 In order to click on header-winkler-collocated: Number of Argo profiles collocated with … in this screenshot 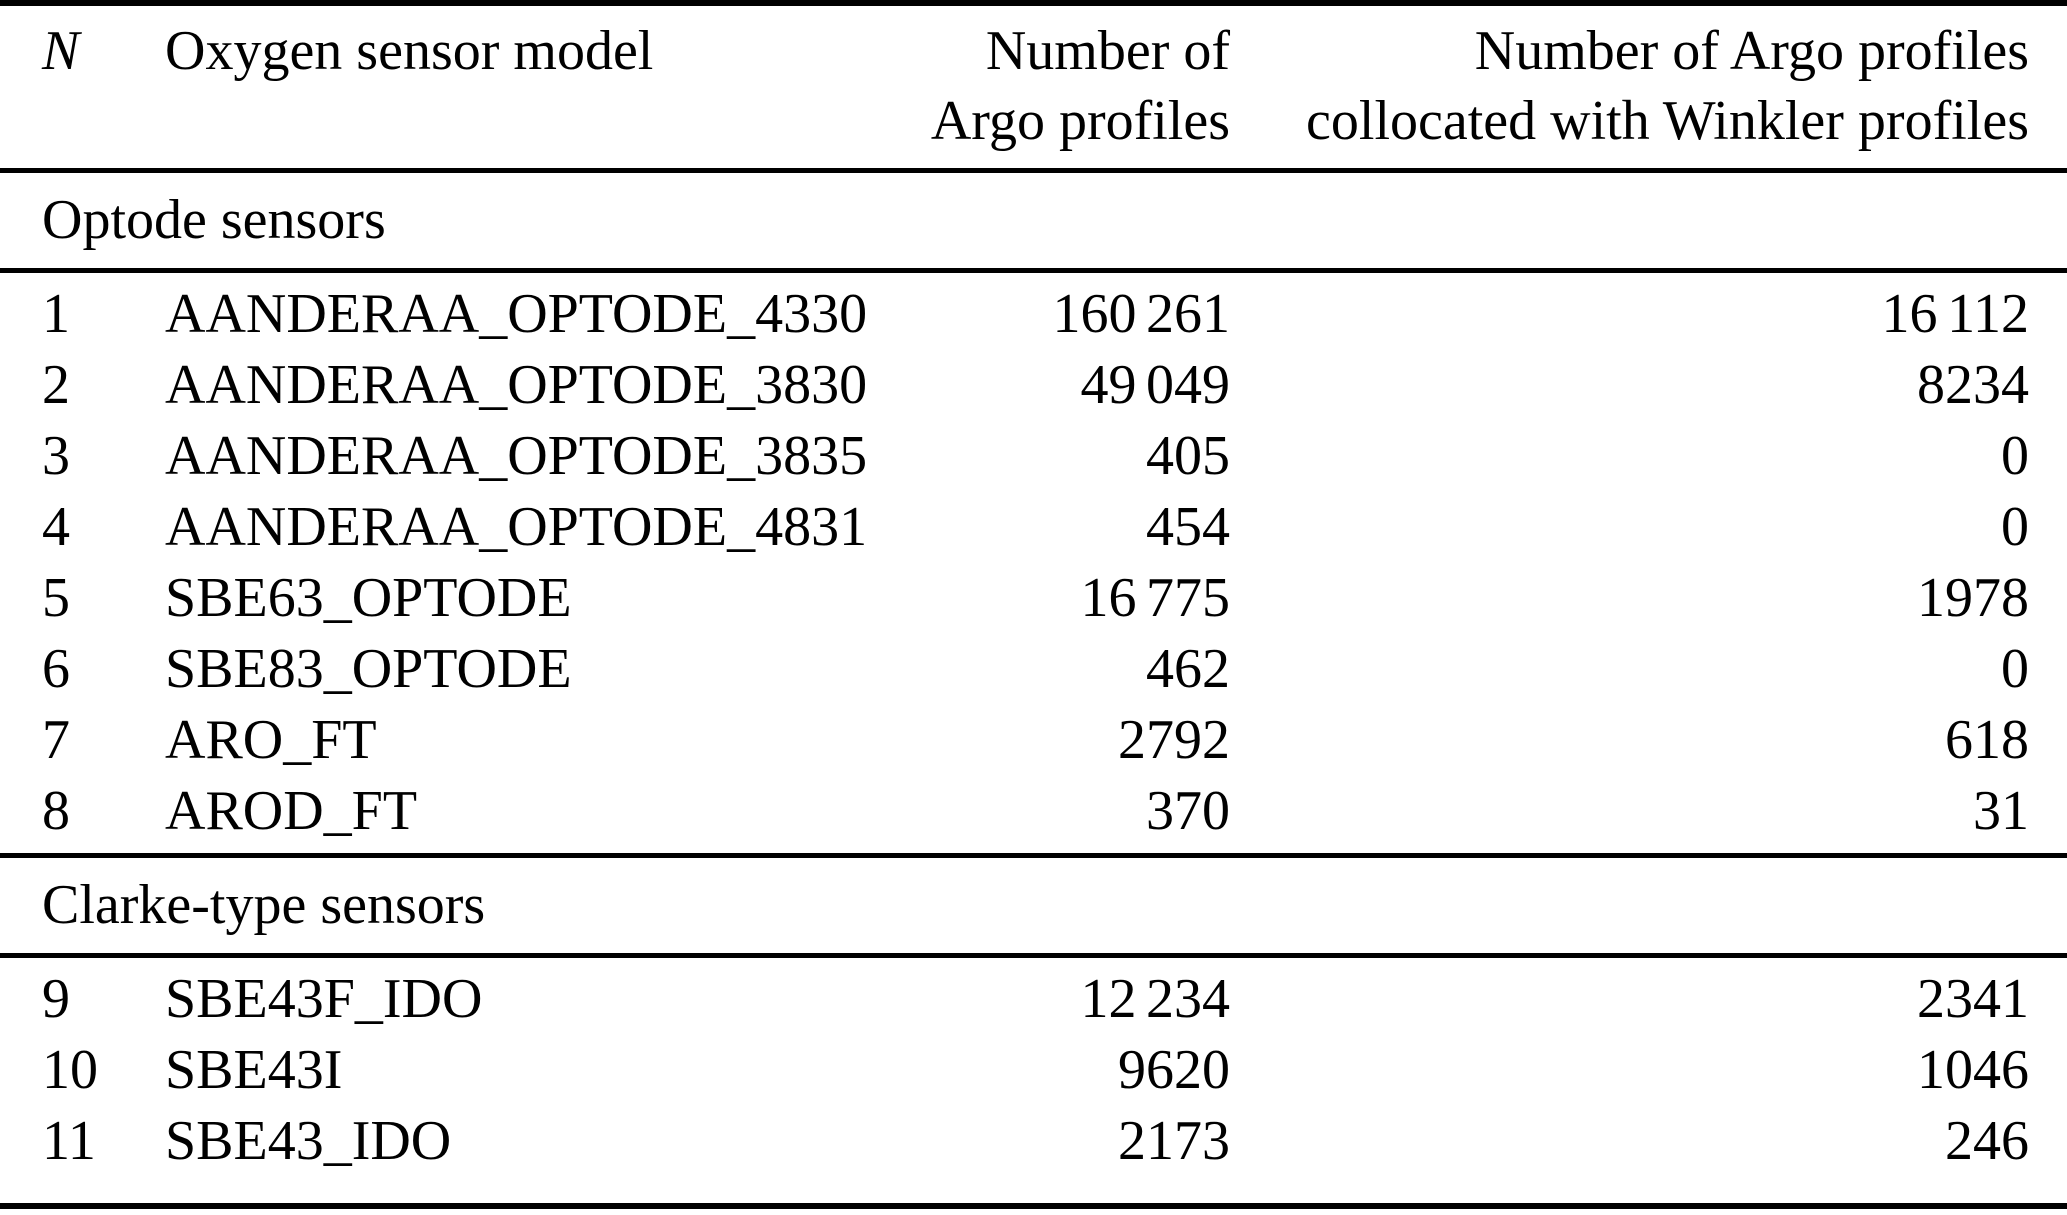, I will do `click(1629, 86)`.